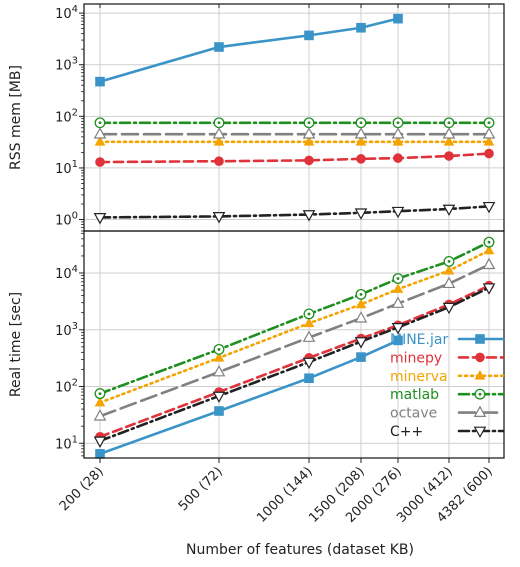  I want to click on y-tick-label: 10⁴, so click(66, 13).